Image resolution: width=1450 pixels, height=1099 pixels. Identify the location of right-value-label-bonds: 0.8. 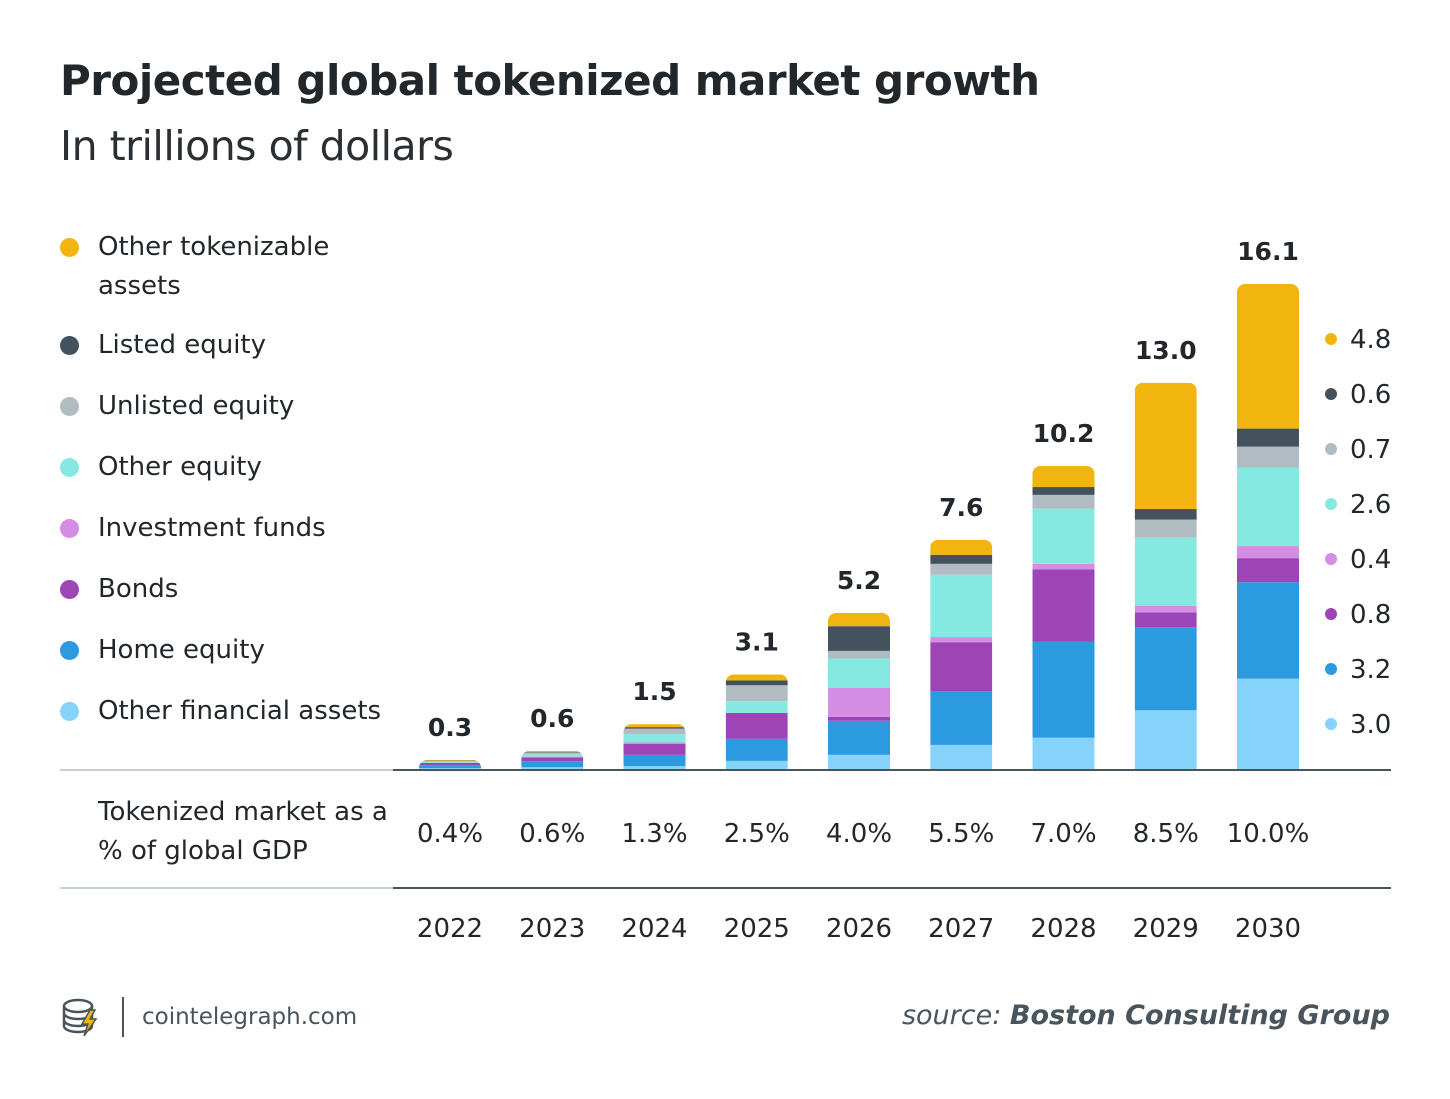
(1370, 615).